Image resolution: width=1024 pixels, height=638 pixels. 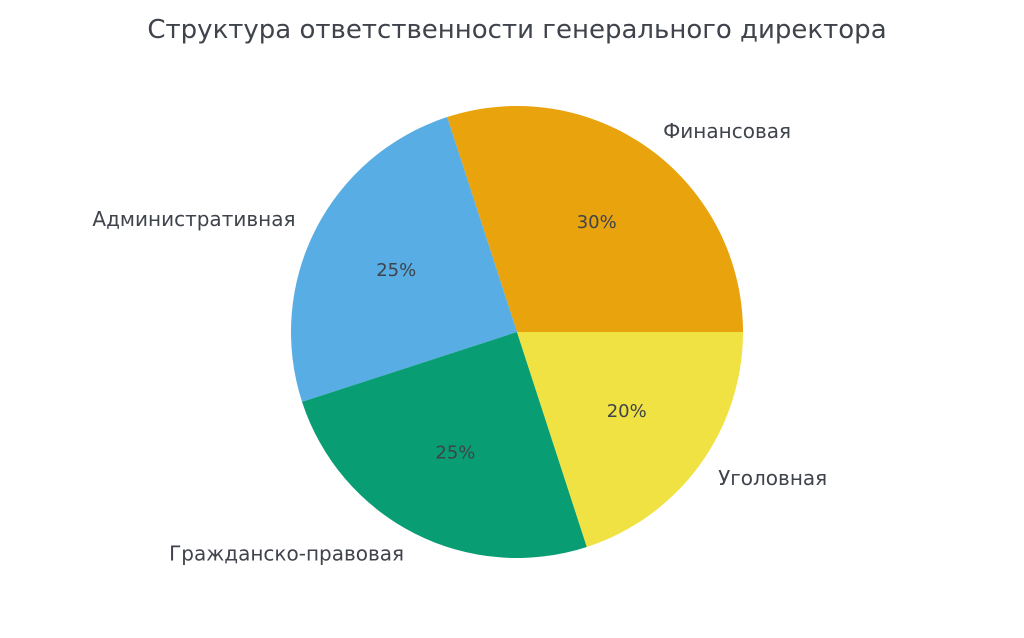 I want to click on pie-pct-label-2: 25%, so click(x=455, y=452).